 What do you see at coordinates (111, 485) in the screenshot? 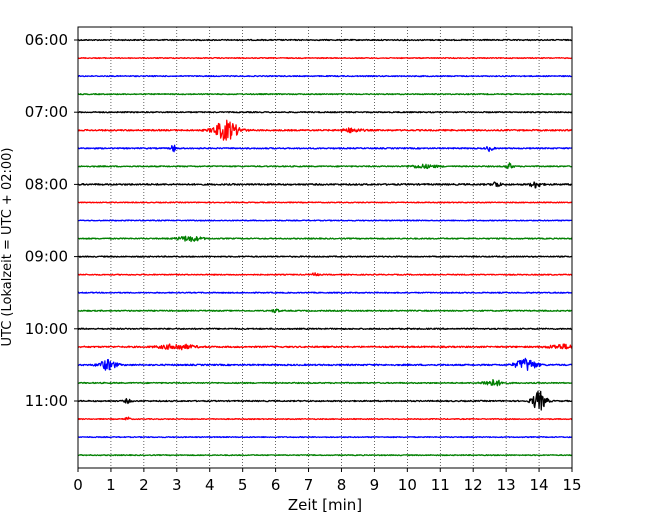
I see `x-tick-label: 1` at bounding box center [111, 485].